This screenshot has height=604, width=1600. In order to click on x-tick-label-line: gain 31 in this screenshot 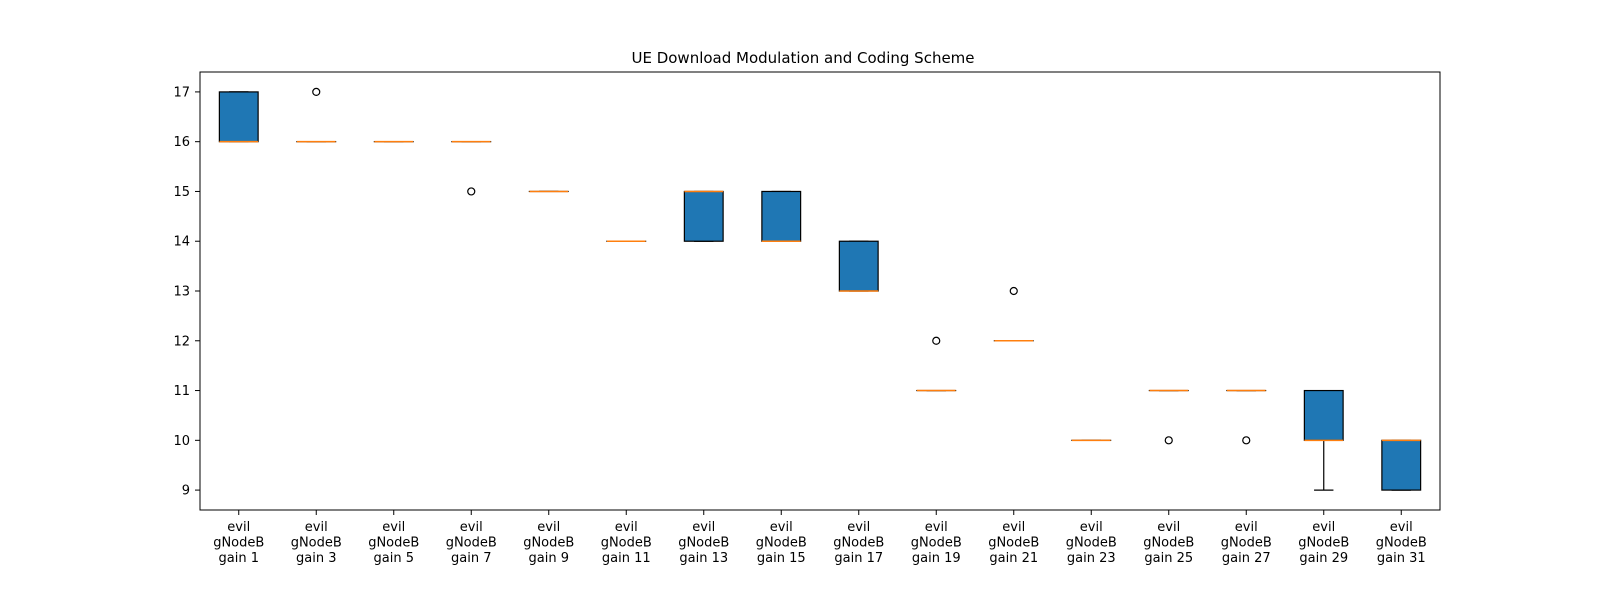, I will do `click(1401, 558)`.